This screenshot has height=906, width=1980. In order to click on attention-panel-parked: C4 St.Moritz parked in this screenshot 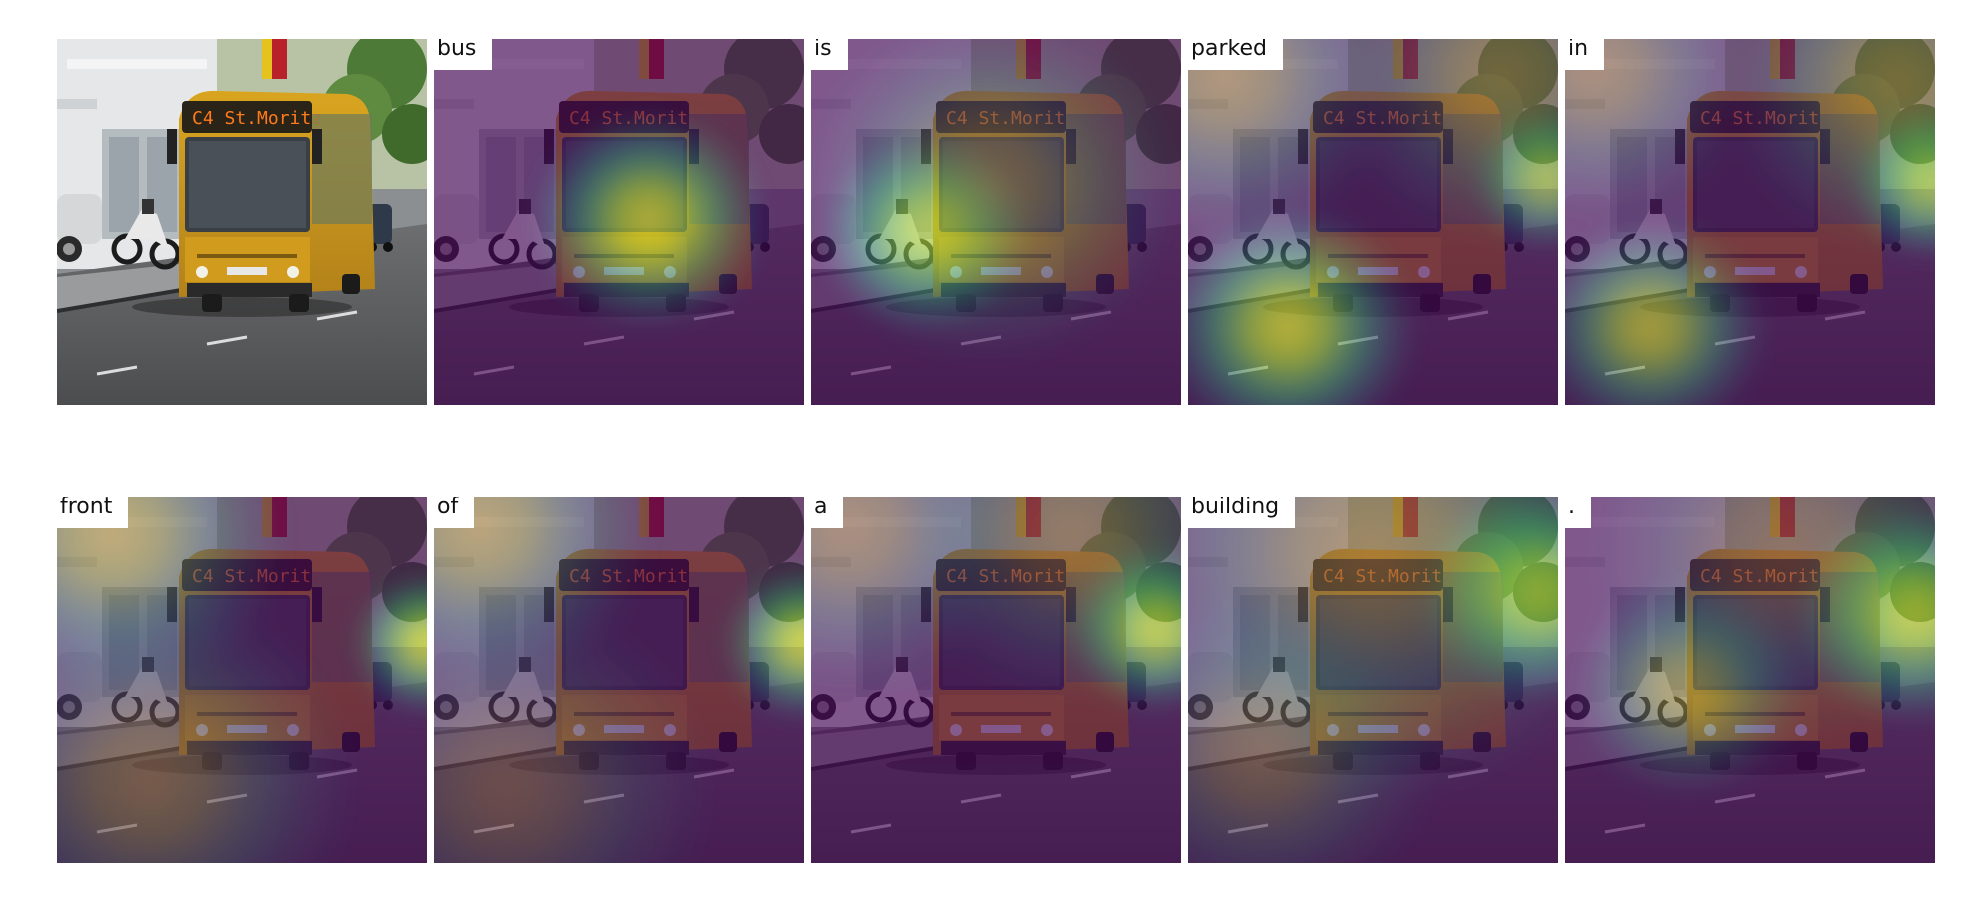, I will do `click(1373, 222)`.